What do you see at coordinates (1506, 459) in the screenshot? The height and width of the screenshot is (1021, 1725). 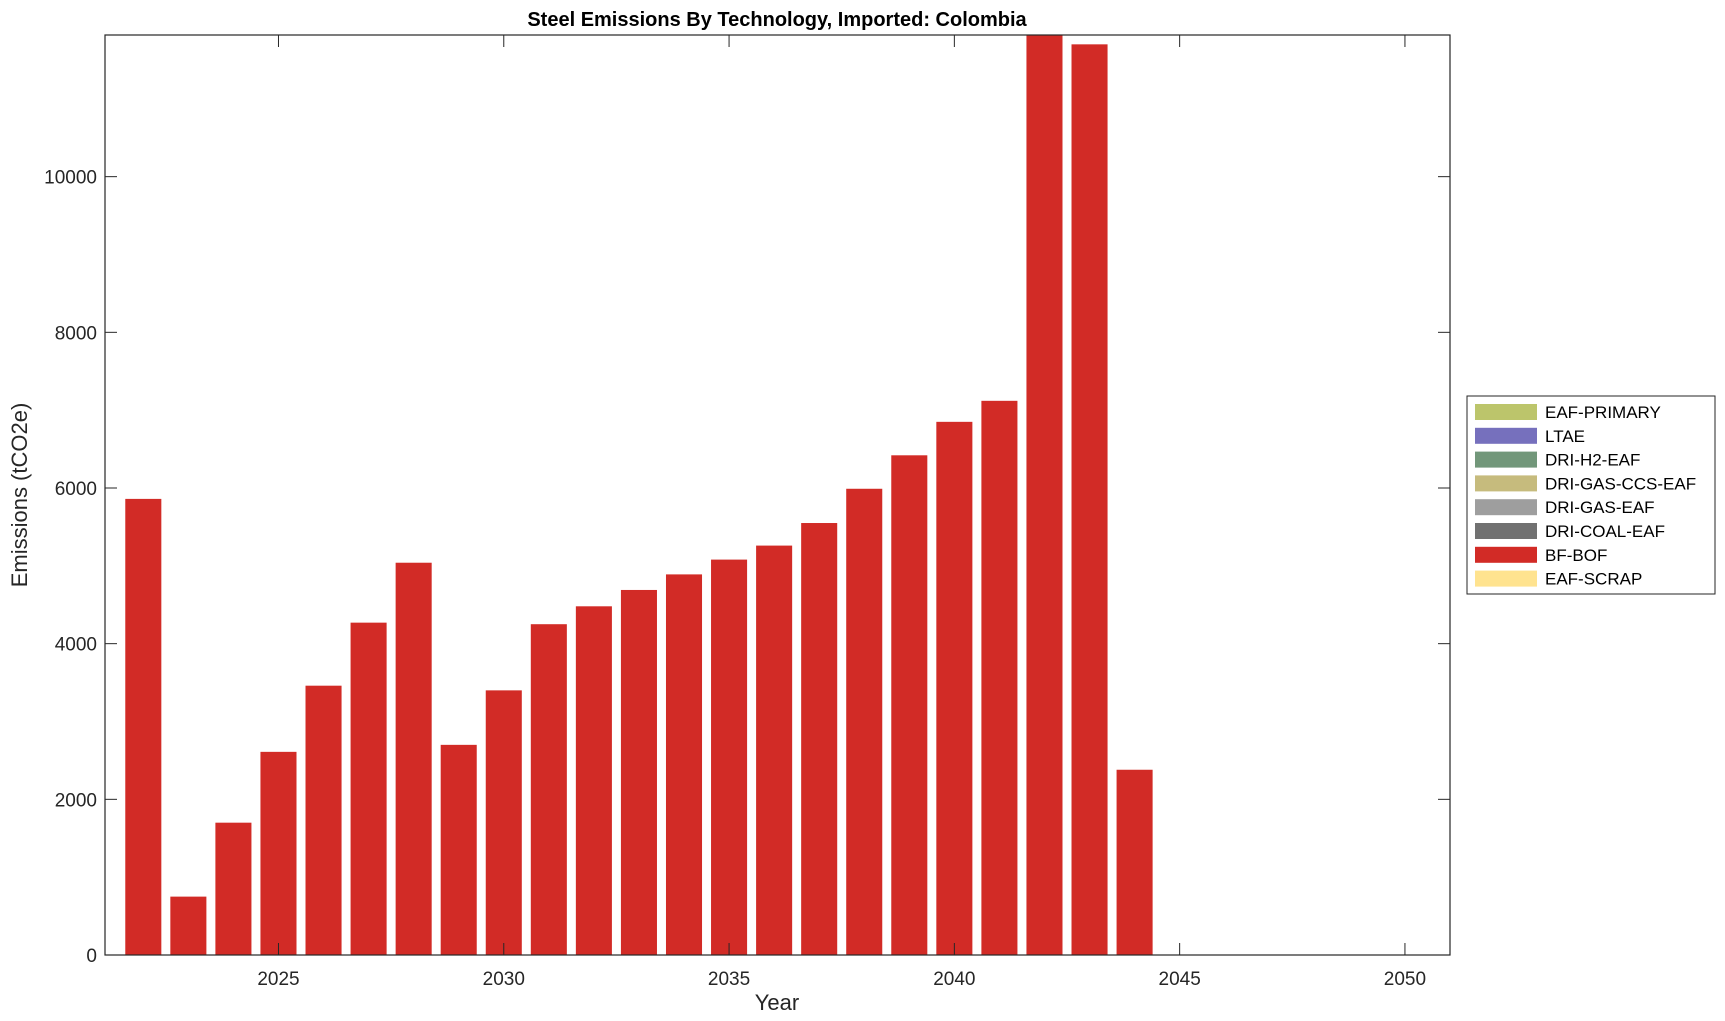 I see `legend-swatch-dri-h2-eaf` at bounding box center [1506, 459].